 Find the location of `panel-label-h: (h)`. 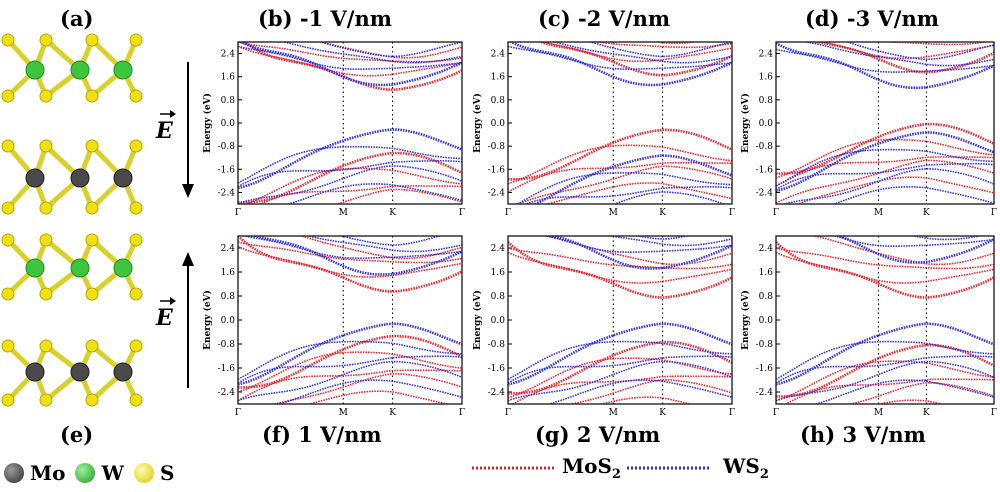

panel-label-h: (h) is located at coordinates (818, 434).